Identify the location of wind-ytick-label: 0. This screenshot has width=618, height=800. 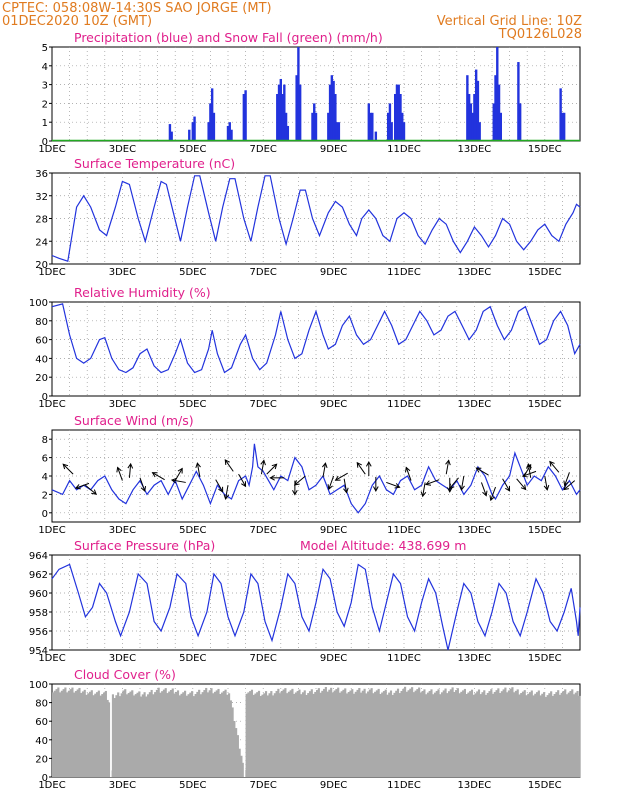
(45, 514).